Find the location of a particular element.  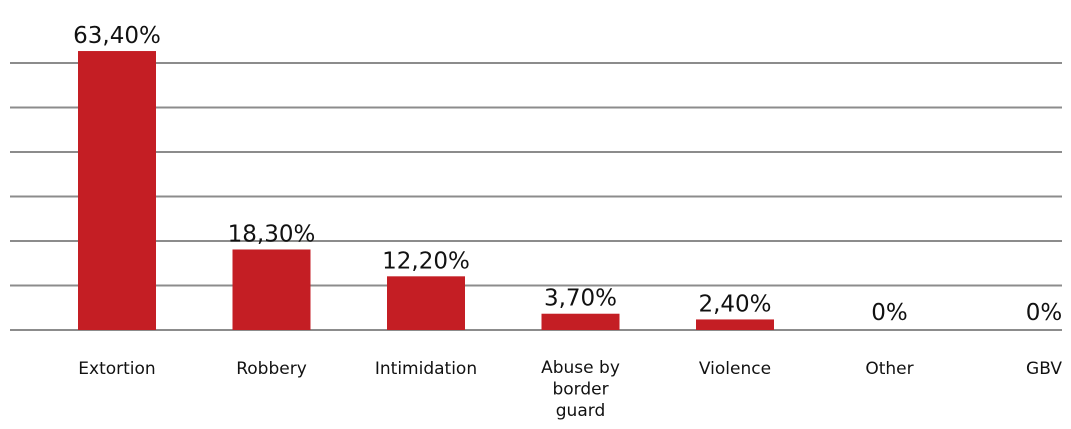

category-label: Violence is located at coordinates (735, 369).